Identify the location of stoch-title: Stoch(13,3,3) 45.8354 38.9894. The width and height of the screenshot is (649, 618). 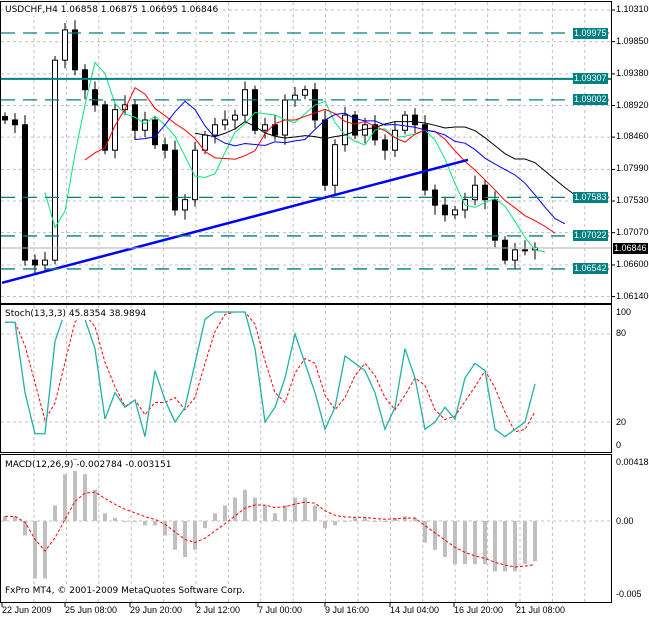
(77, 314).